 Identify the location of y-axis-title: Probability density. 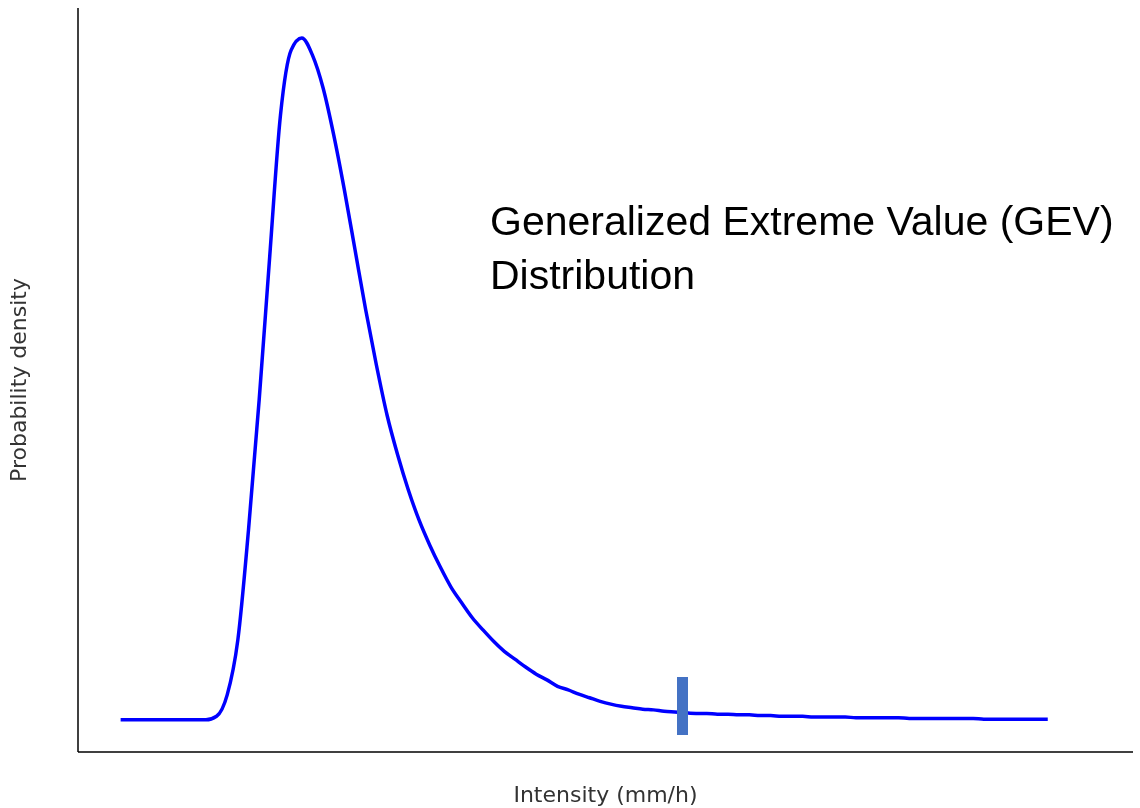
(18, 380).